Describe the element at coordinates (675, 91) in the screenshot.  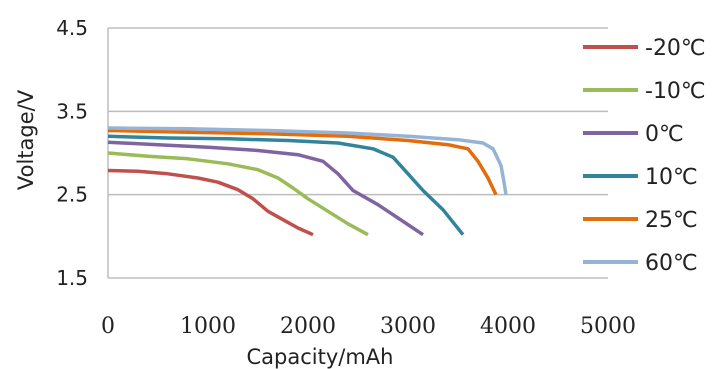
I see `legend-label: -10℃` at that location.